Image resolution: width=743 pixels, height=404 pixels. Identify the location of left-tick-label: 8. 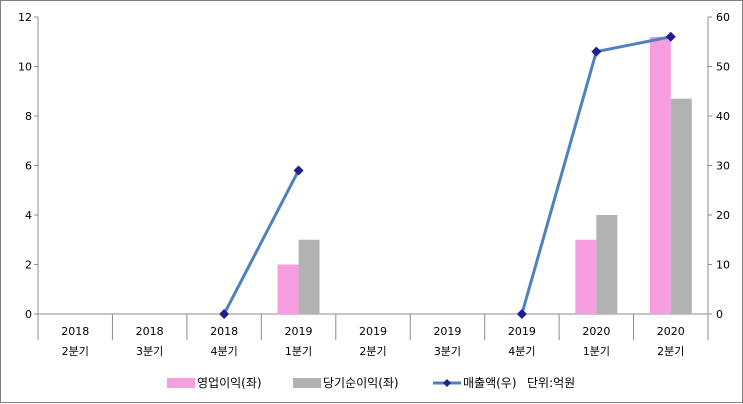
(28, 116).